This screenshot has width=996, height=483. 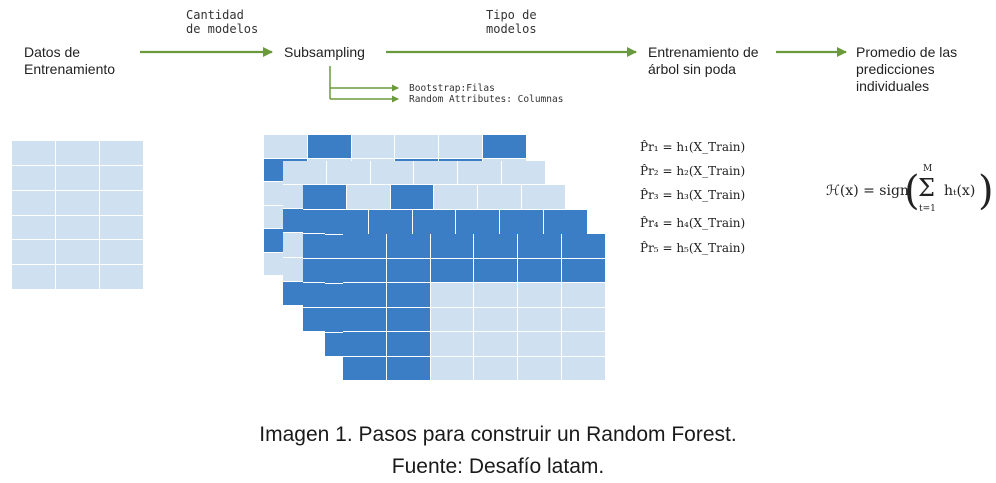 I want to click on formula-sum-lower: t=1, so click(x=927, y=209).